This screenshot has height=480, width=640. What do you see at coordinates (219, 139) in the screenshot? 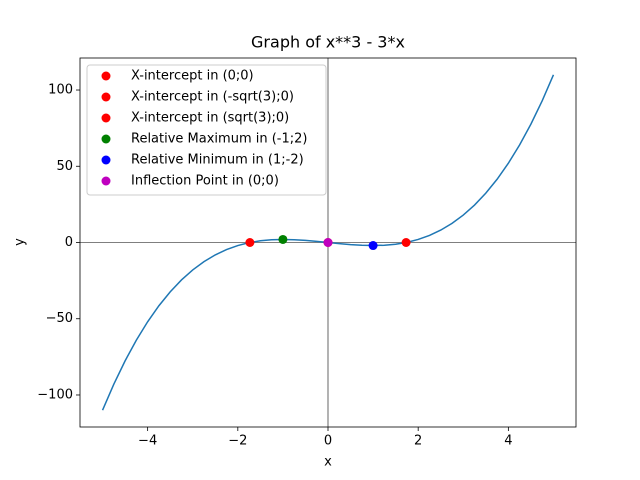
I see `legend-label: Relative Maximum in (-1;2)` at bounding box center [219, 139].